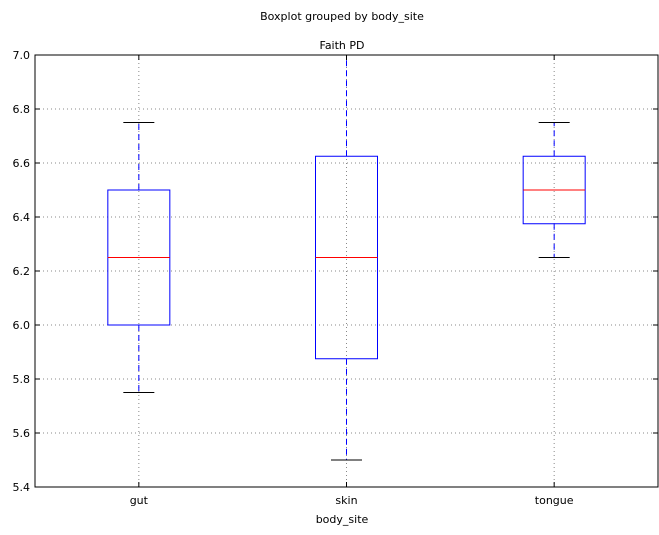 This screenshot has height=535, width=659. Describe the element at coordinates (554, 500) in the screenshot. I see `x-tick-label: tongue` at that location.